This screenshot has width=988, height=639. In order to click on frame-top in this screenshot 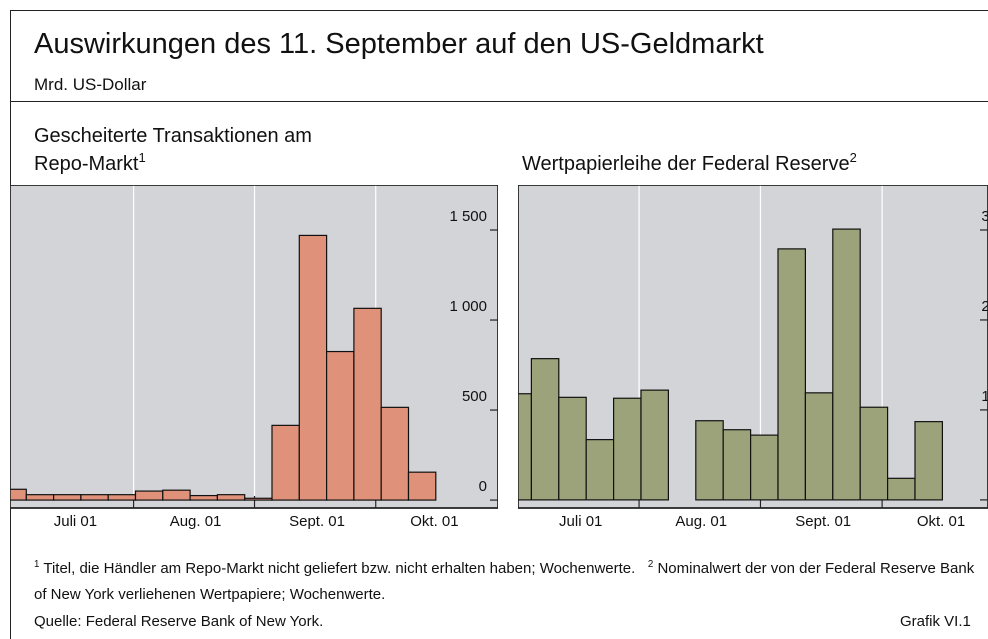, I will do `click(499, 10)`.